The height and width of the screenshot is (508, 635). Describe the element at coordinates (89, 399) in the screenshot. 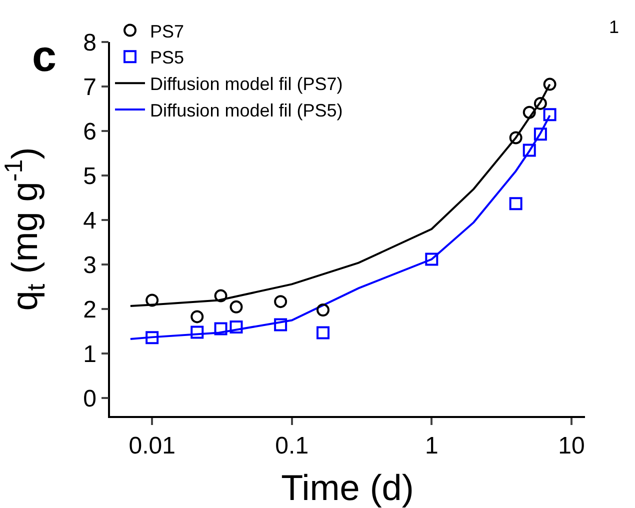

I see `y-tick-label: 0` at that location.